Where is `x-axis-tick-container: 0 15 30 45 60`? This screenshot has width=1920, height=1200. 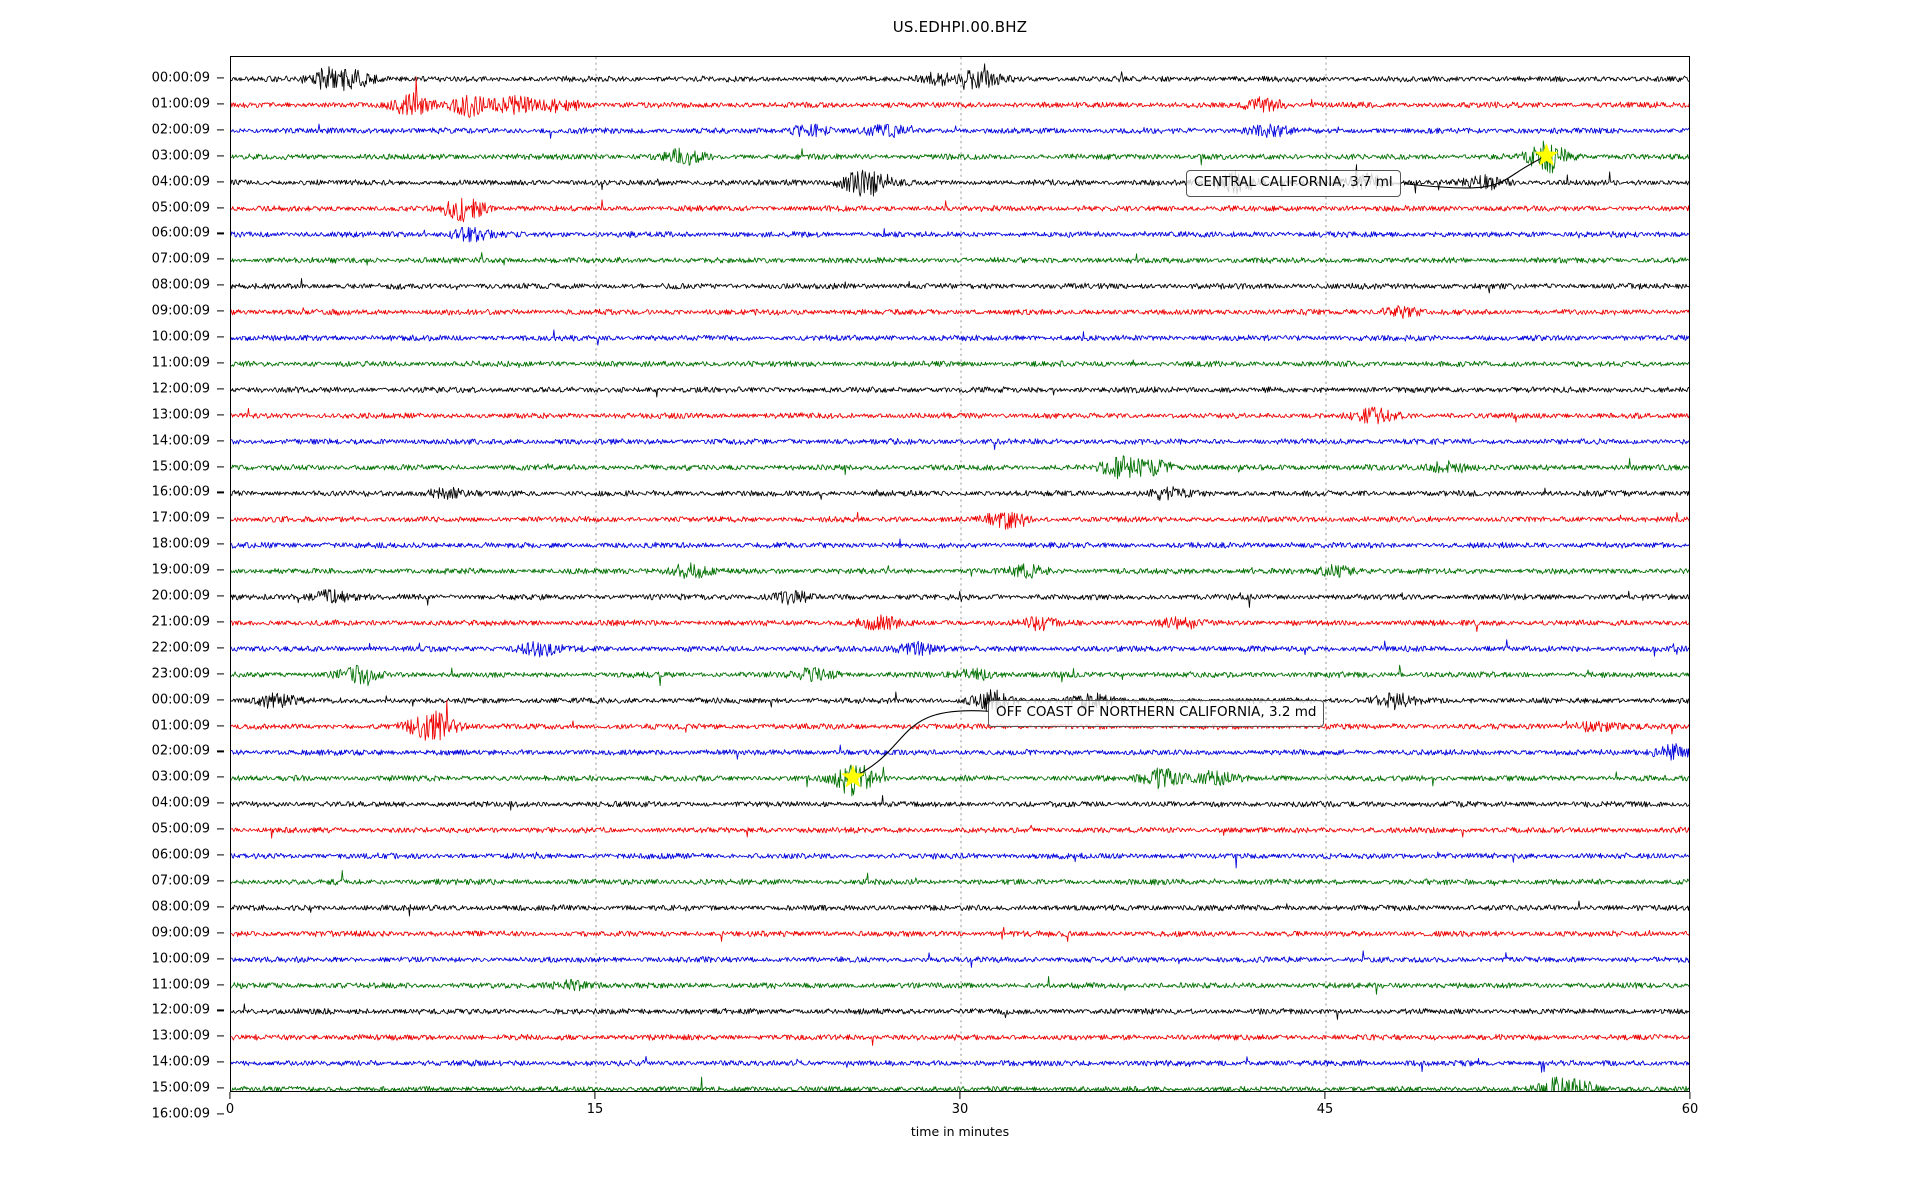
x-axis-tick-container: 0 15 30 45 60 is located at coordinates (962, 1112).